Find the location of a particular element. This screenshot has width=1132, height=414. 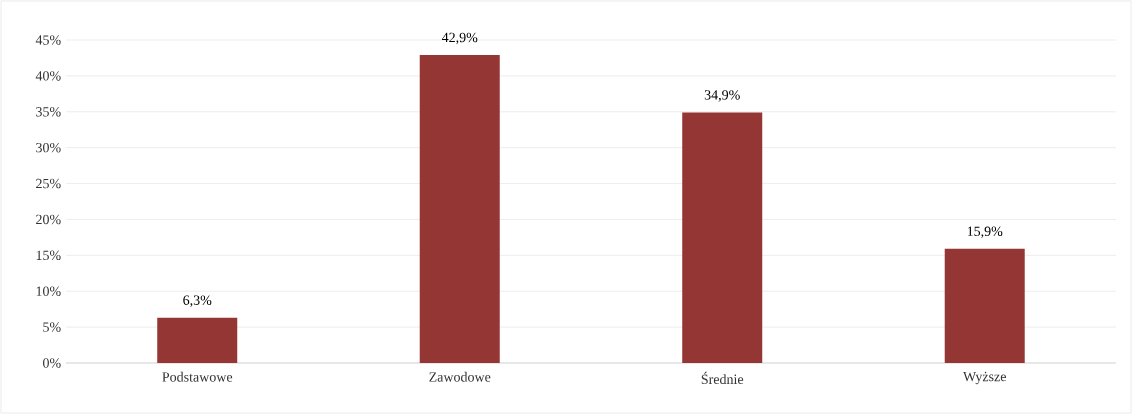

x-tick-label: Średnie is located at coordinates (722, 378).